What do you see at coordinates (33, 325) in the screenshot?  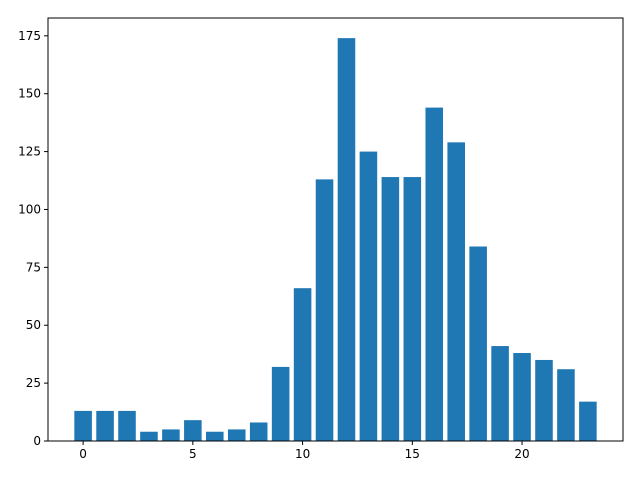 I see `y-tick-label: 50` at bounding box center [33, 325].